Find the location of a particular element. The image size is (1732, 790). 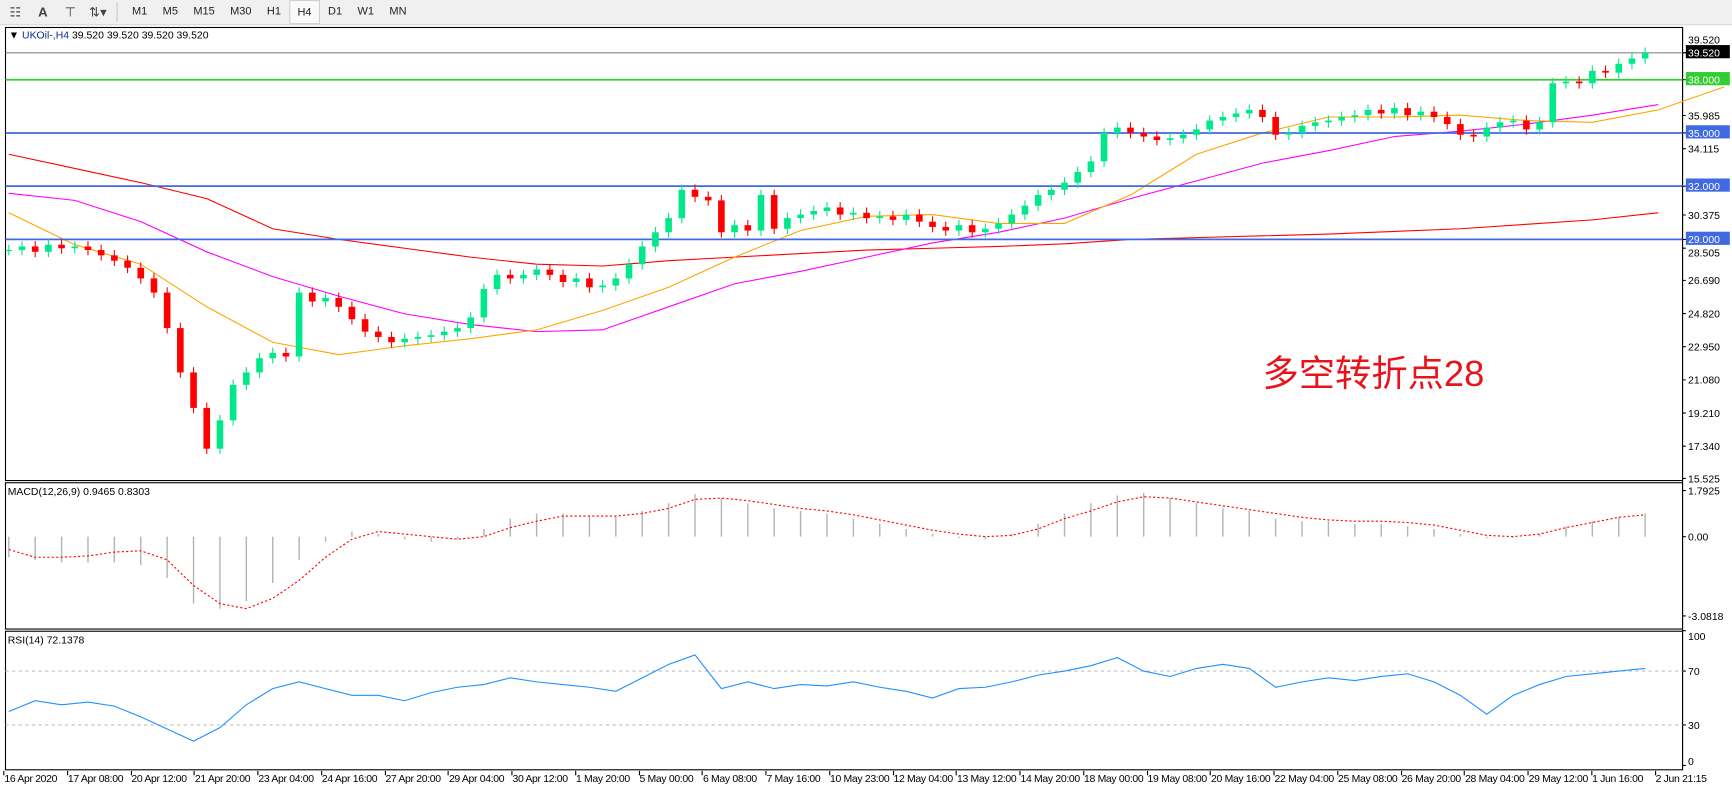

timeframe-d1: D1 is located at coordinates (335, 11).